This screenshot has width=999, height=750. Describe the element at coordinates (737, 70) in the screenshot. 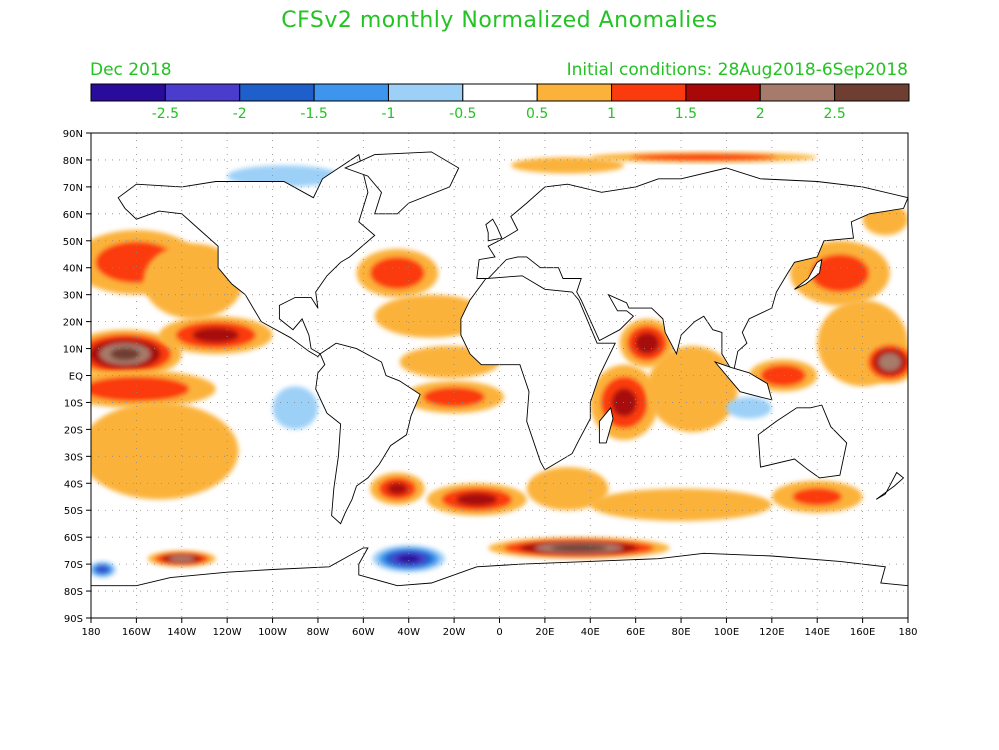

I see `initial-conditions: Initial conditions: 28Aug2018-6Sep2018` at that location.